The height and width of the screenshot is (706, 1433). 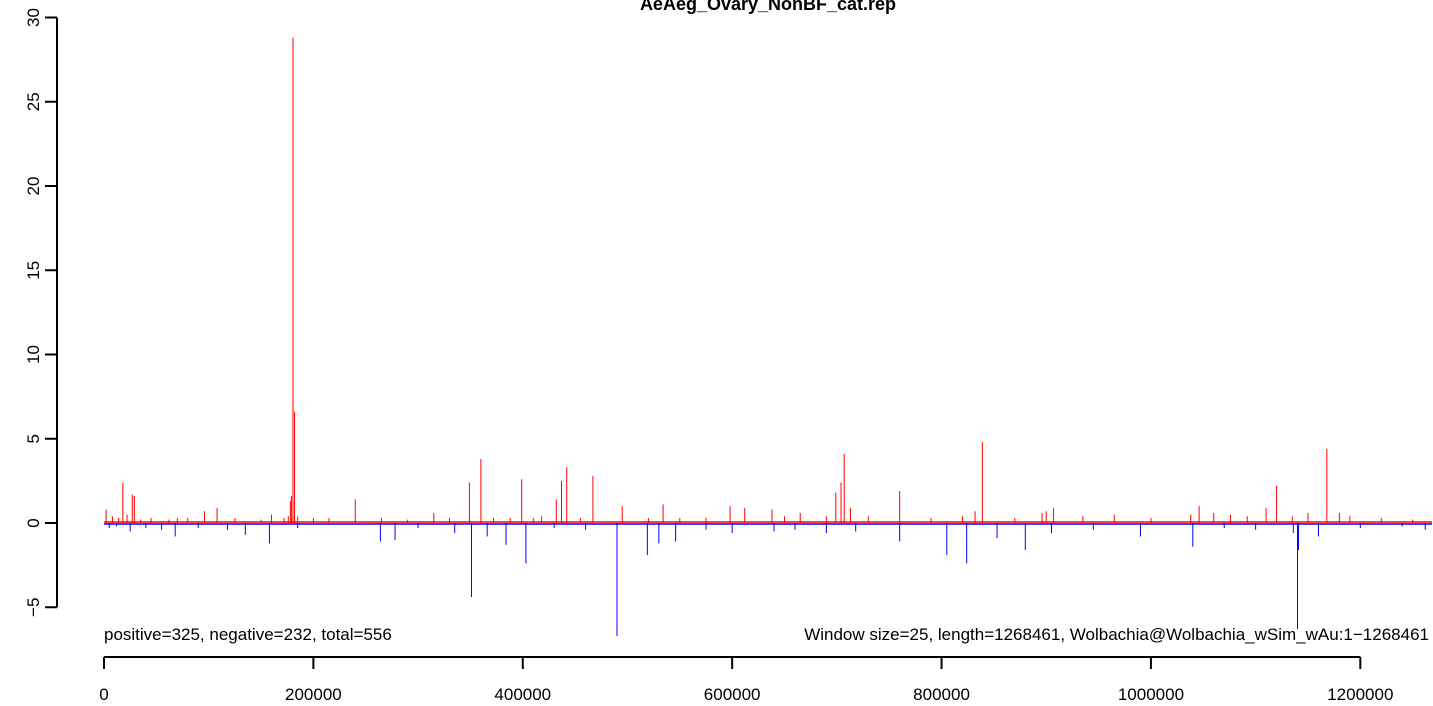 What do you see at coordinates (103, 694) in the screenshot?
I see `x-tick-label-0: 0` at bounding box center [103, 694].